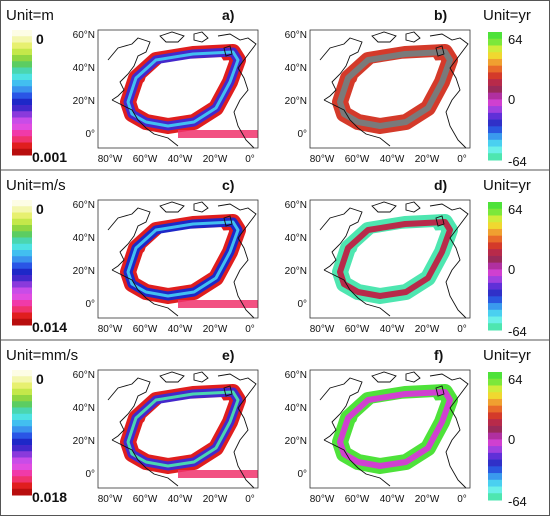  Describe the element at coordinates (49, 497) in the screenshot. I see `left-colorbar-bottom: 0.018` at that location.